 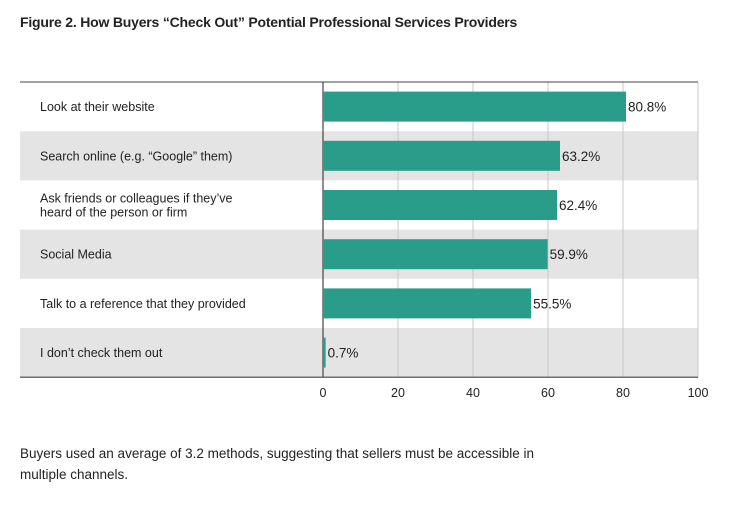 I want to click on x-tick-label: 20, so click(x=398, y=393).